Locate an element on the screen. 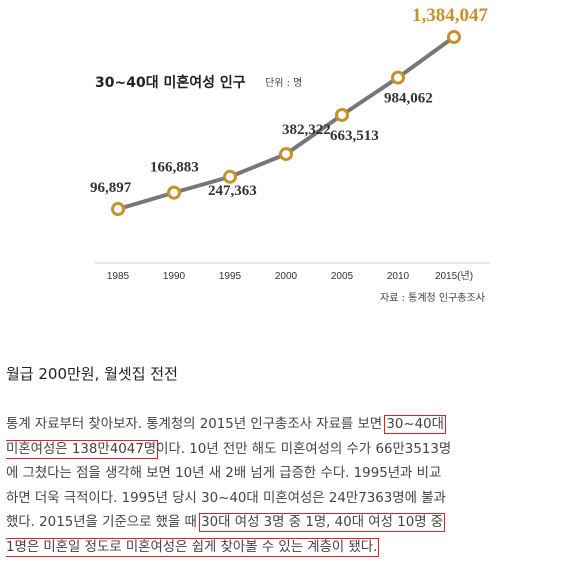  article-line: 1명은 미혼일 정도로 미혼여성은 쉽게 찾아볼 수 있는 계층이 됐다. is located at coordinates (290, 548).